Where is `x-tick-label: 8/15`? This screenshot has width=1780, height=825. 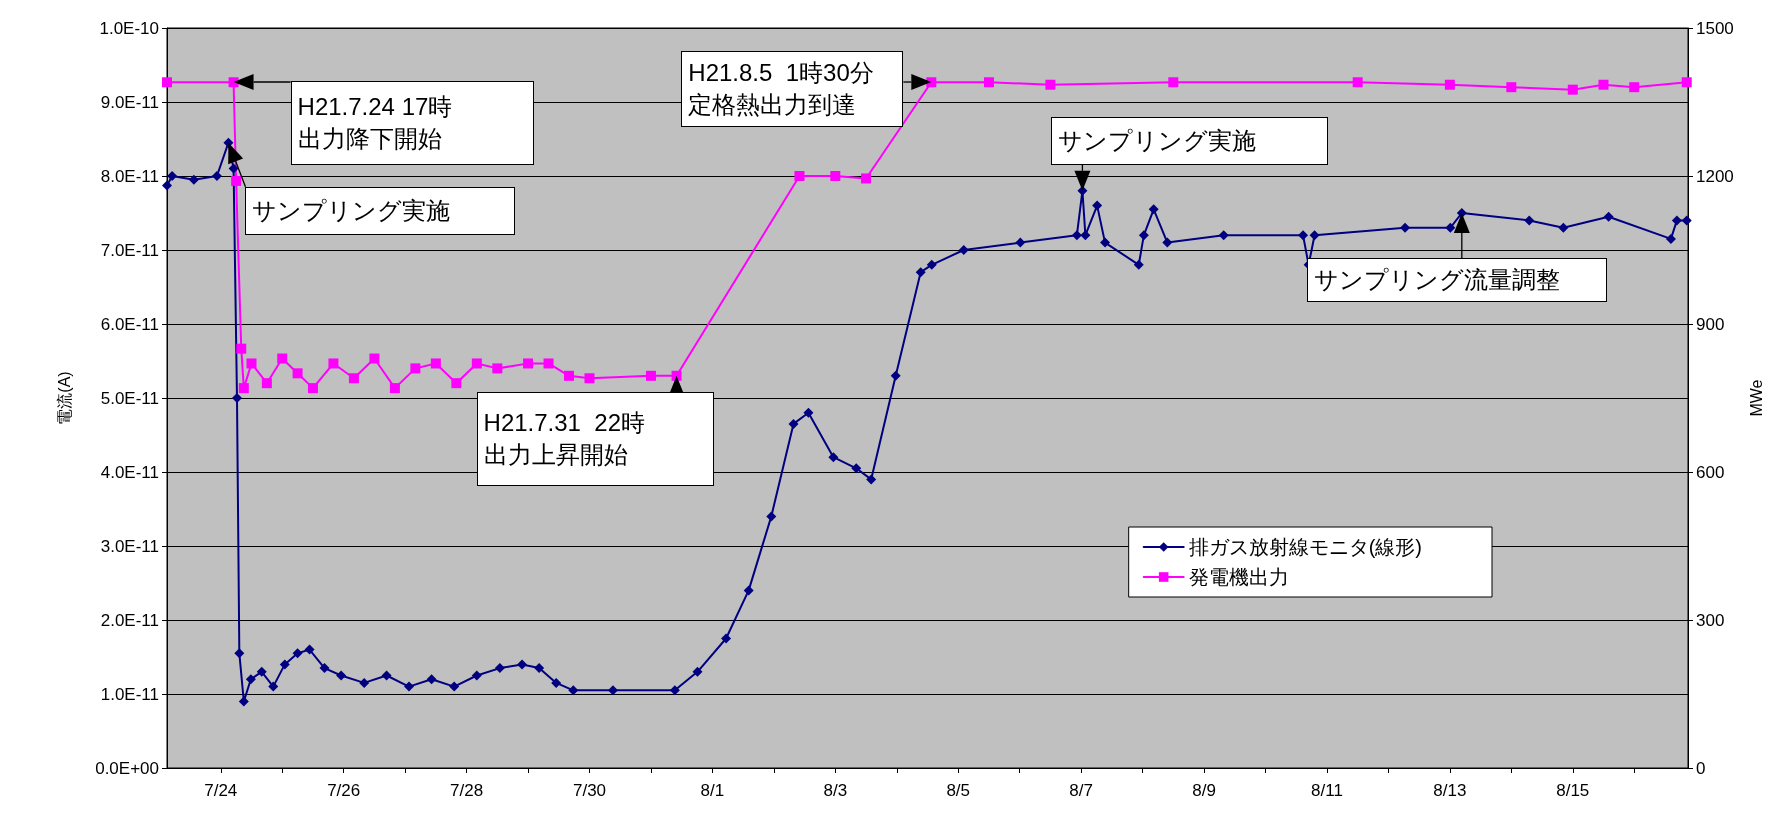 x-tick-label: 8/15 is located at coordinates (1573, 790).